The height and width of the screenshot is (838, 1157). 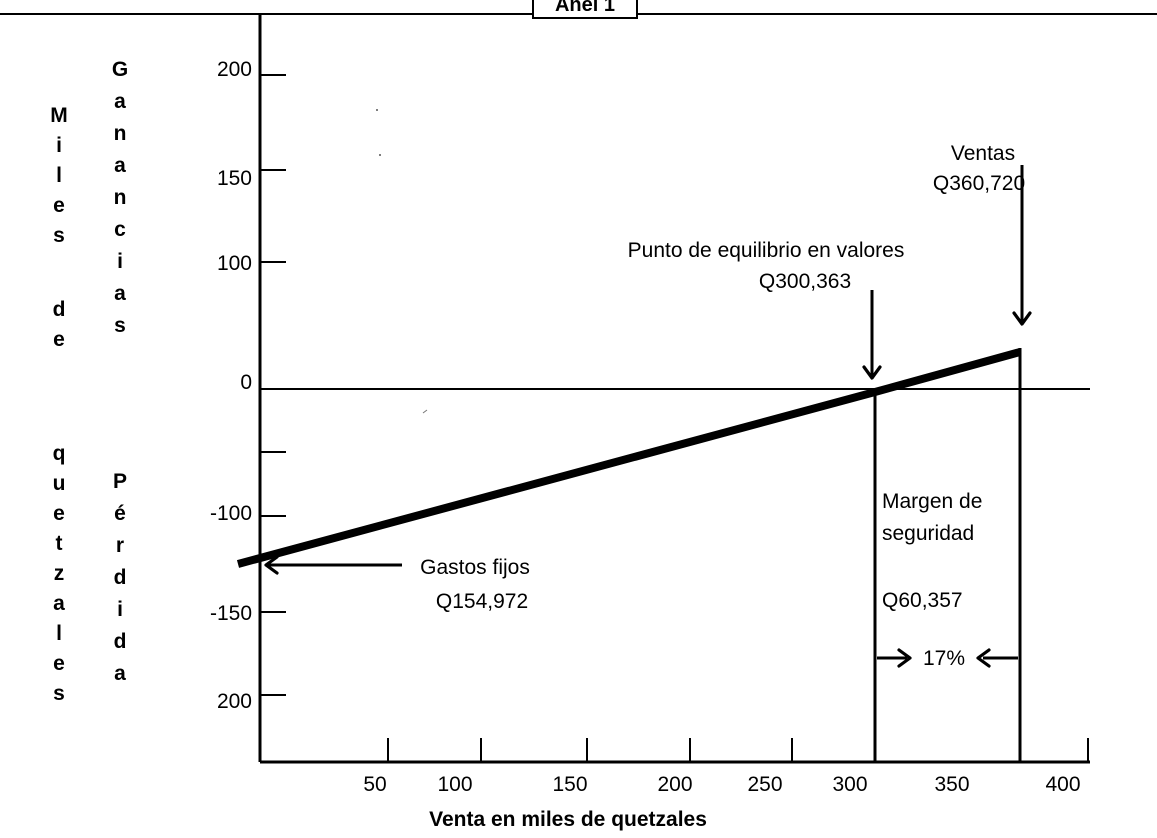 I want to click on percent-label: 17%, so click(x=944, y=658).